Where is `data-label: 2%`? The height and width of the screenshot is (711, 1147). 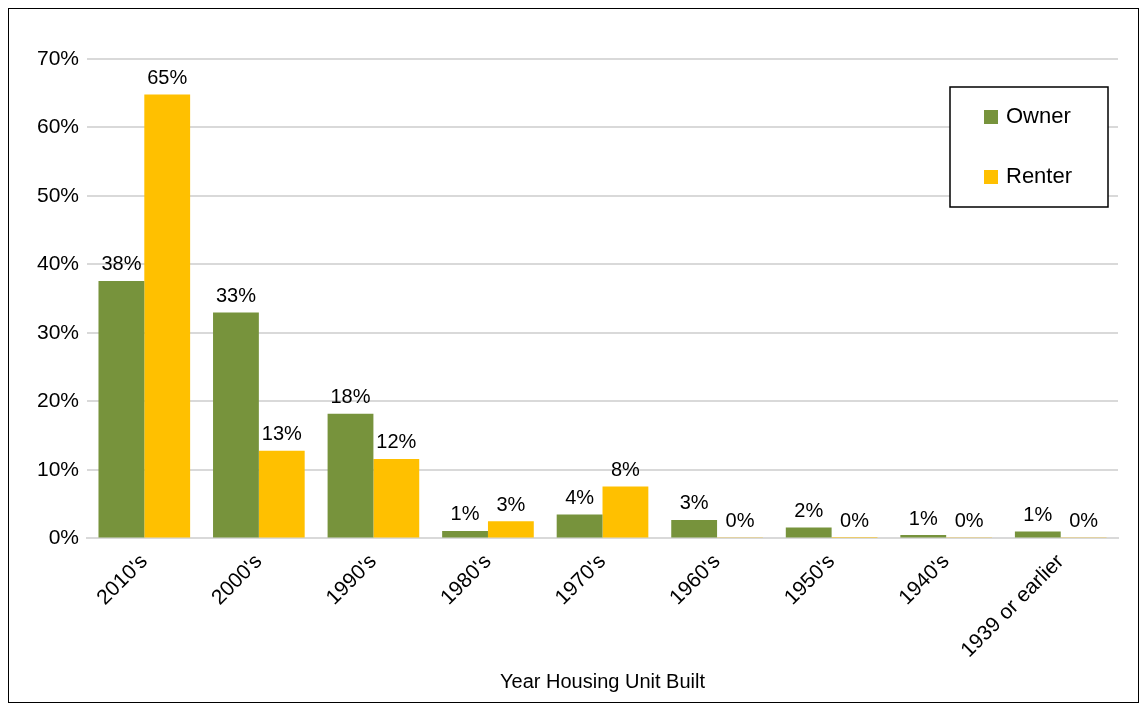 data-label: 2% is located at coordinates (809, 509).